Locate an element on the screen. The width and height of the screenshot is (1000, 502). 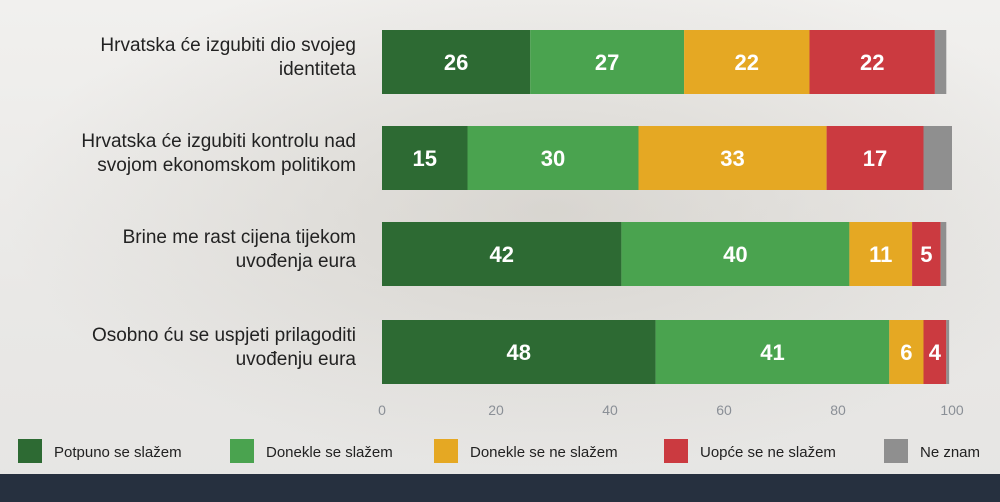
data-label-4-3: 6 is located at coordinates (906, 352).